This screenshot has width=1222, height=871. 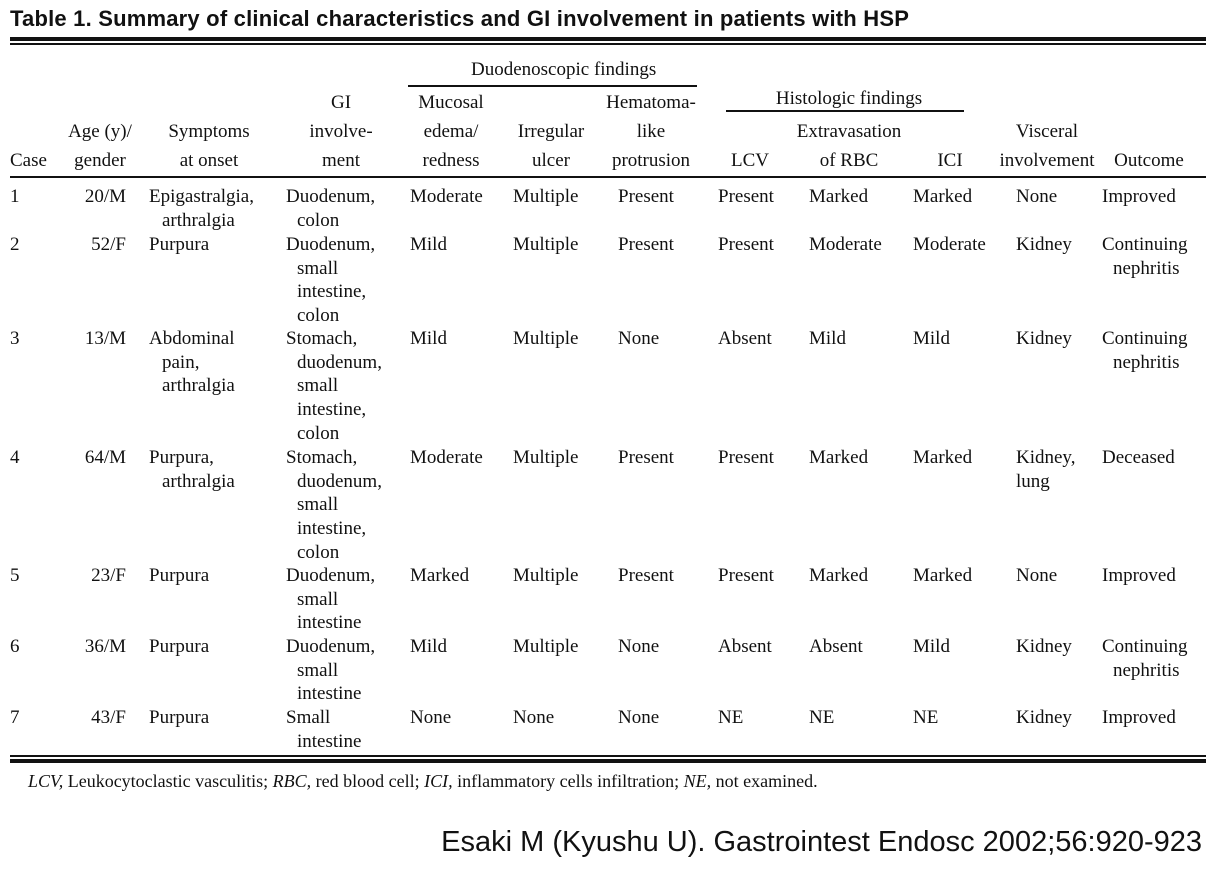 What do you see at coordinates (950, 160) in the screenshot?
I see `column-header-ici: ICI` at bounding box center [950, 160].